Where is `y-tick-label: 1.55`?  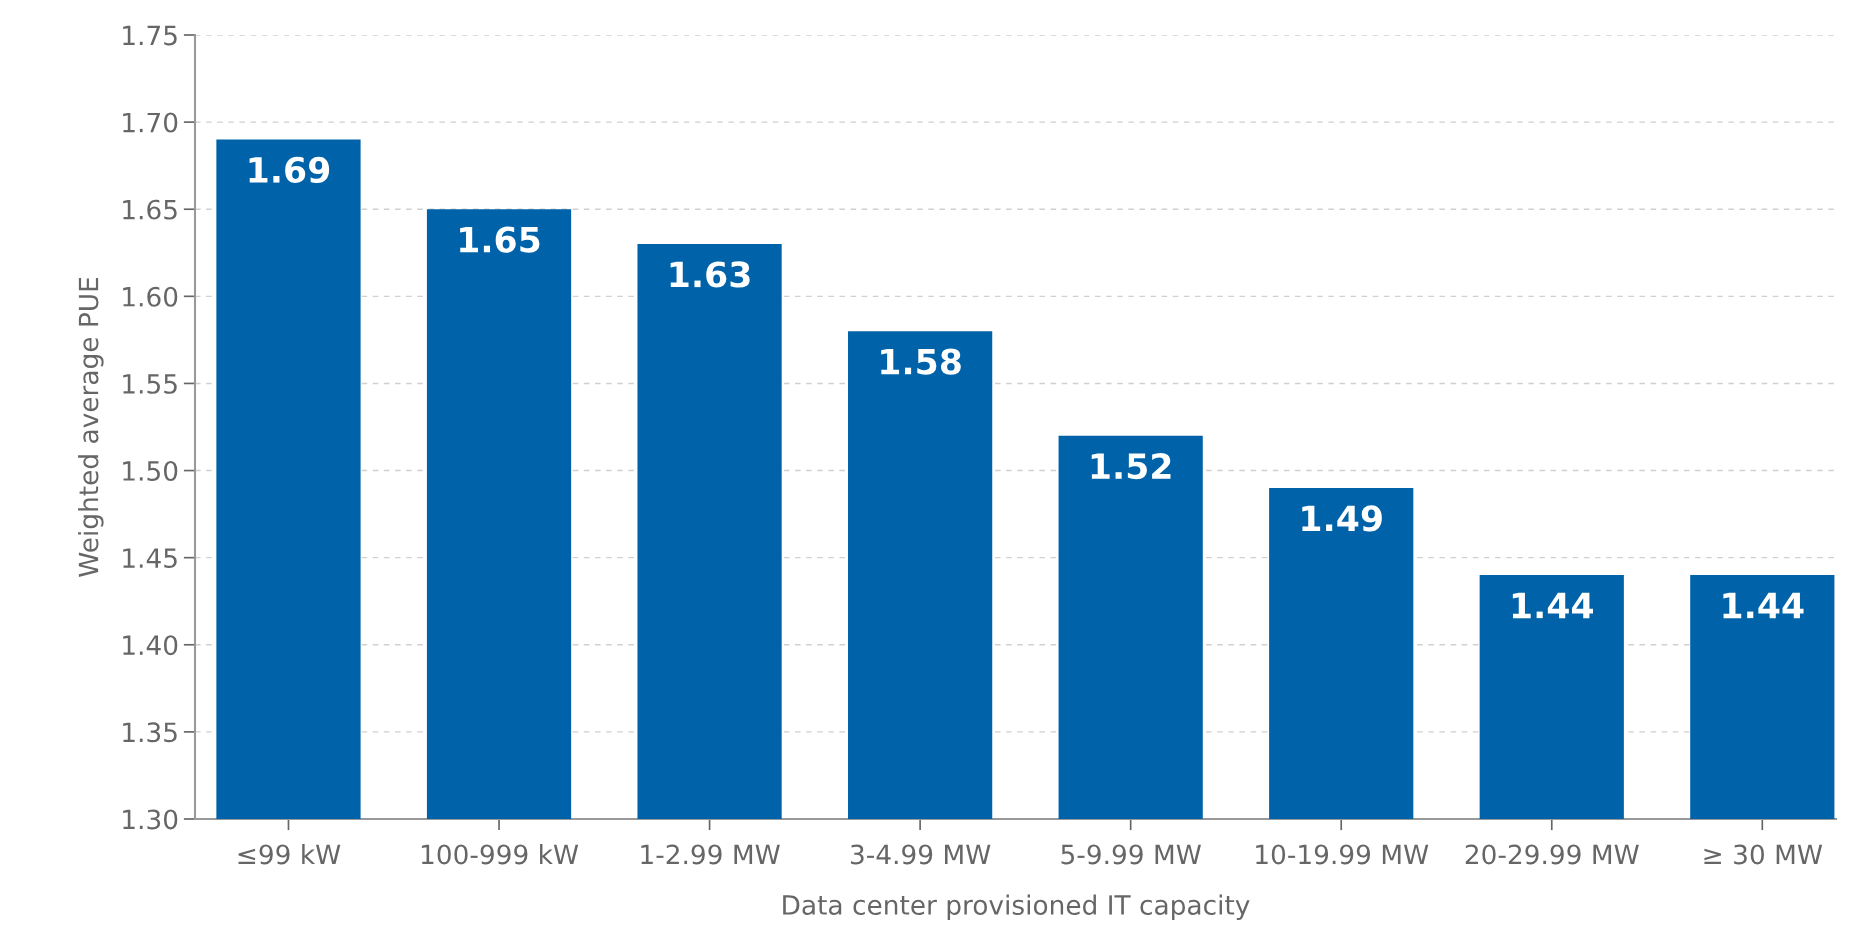 y-tick-label: 1.55 is located at coordinates (150, 384).